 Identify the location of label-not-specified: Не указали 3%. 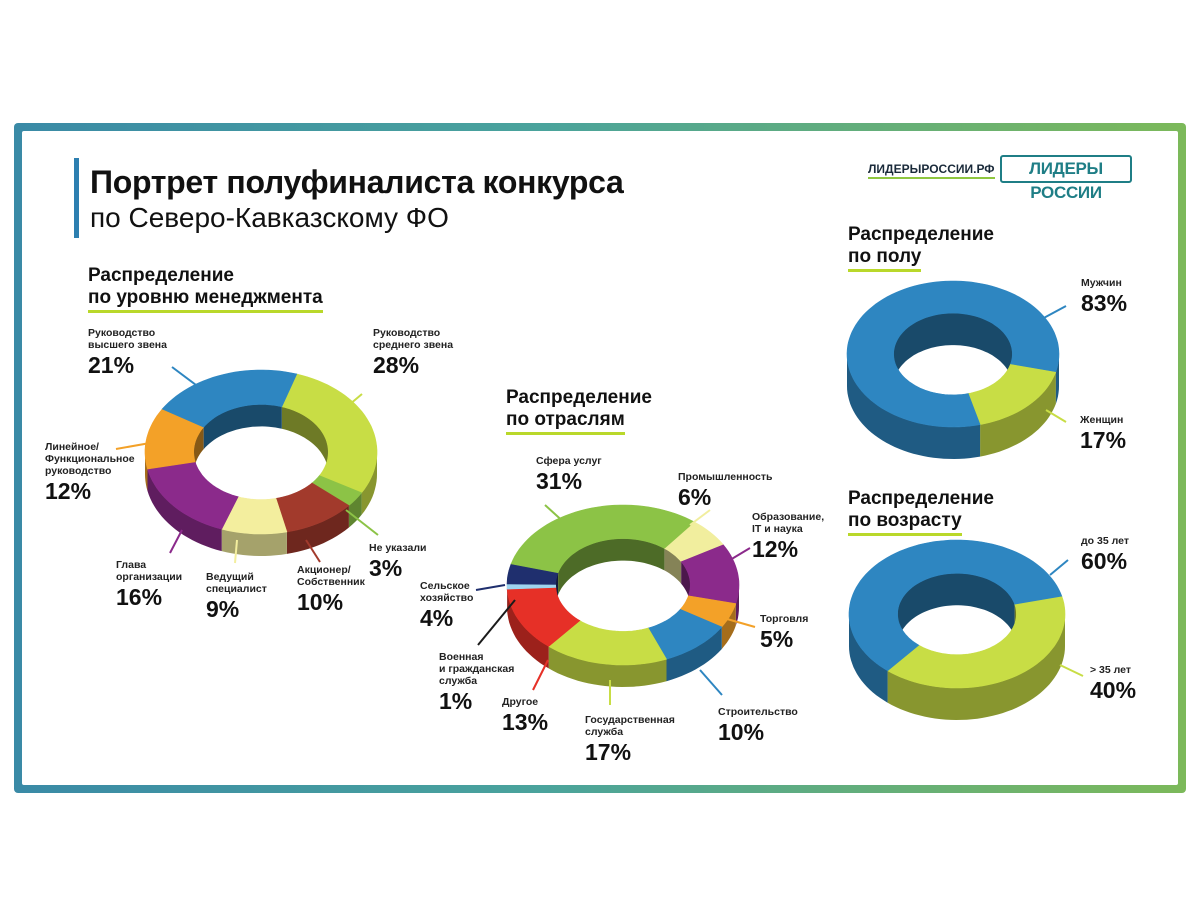
(398, 561).